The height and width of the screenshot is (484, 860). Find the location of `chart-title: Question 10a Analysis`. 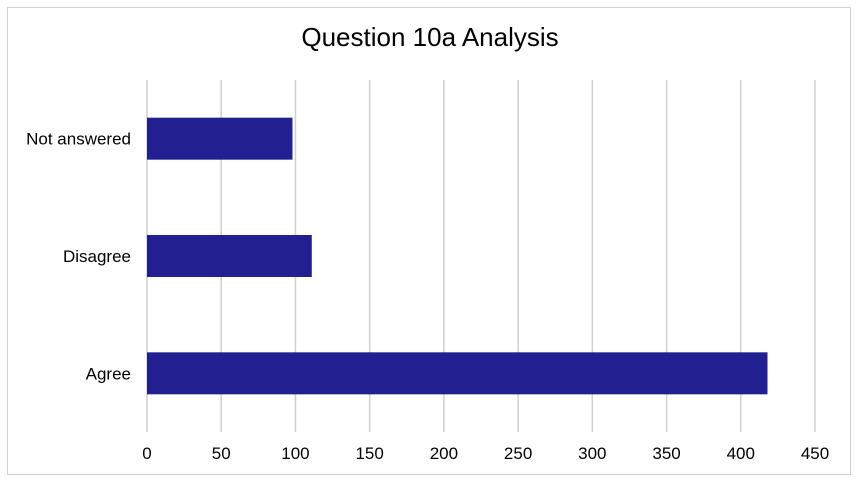

chart-title: Question 10a Analysis is located at coordinates (430, 37).